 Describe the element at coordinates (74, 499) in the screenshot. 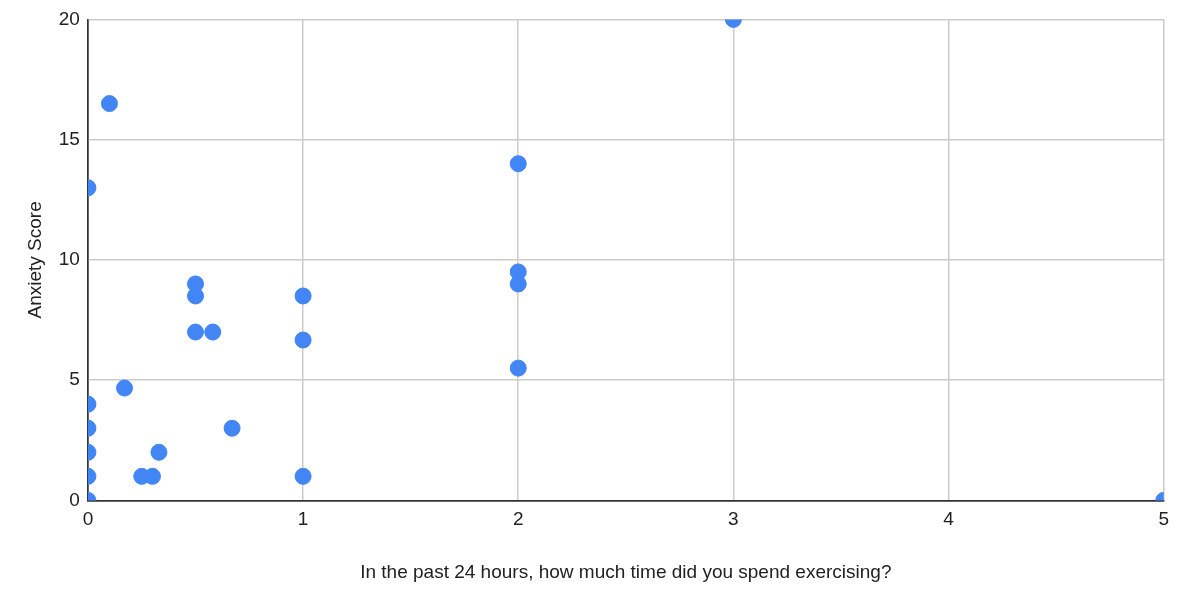

I see `y-tick-label: 0` at that location.